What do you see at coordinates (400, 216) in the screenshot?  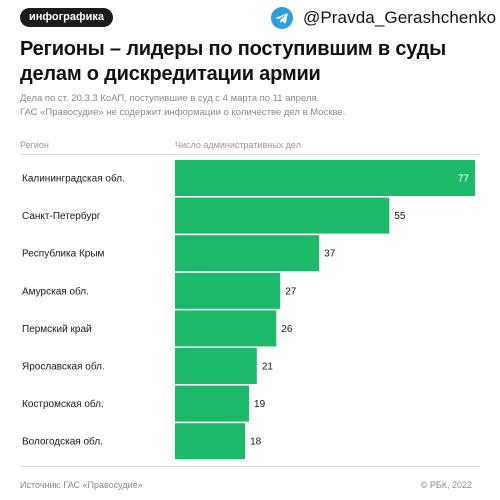 I see `value-label: 55` at bounding box center [400, 216].